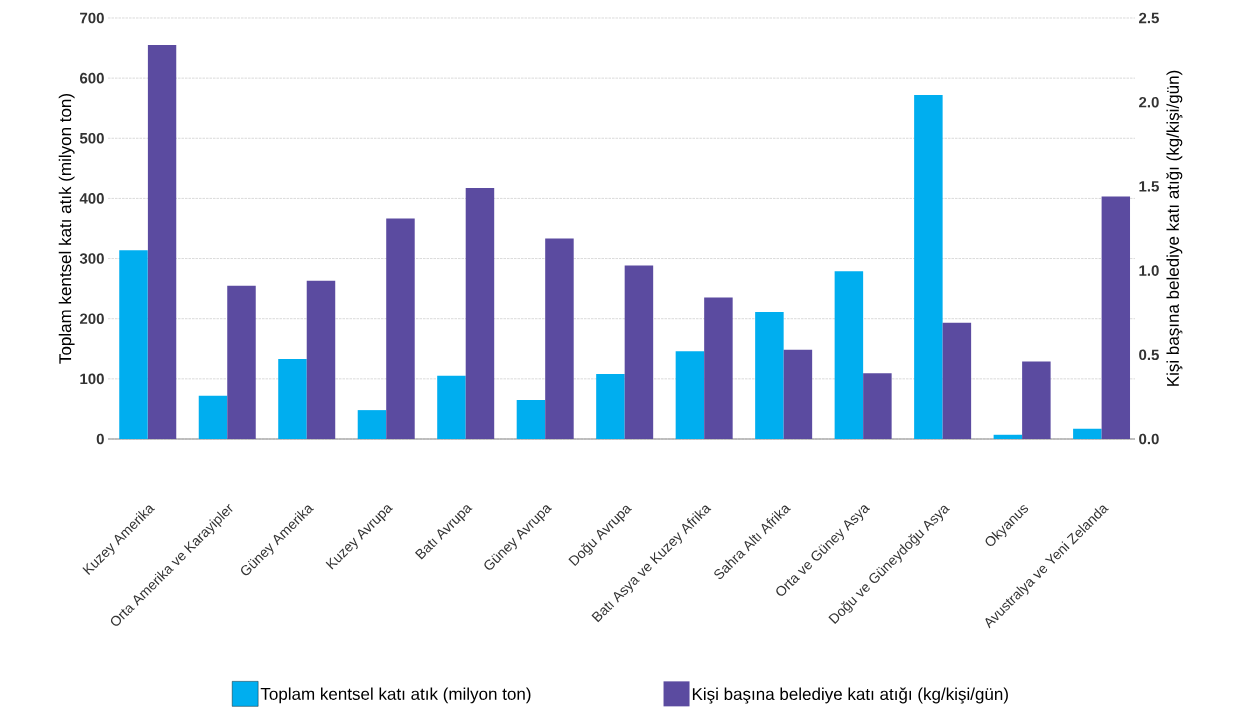  I want to click on y-tick-label: 600, so click(92, 78).